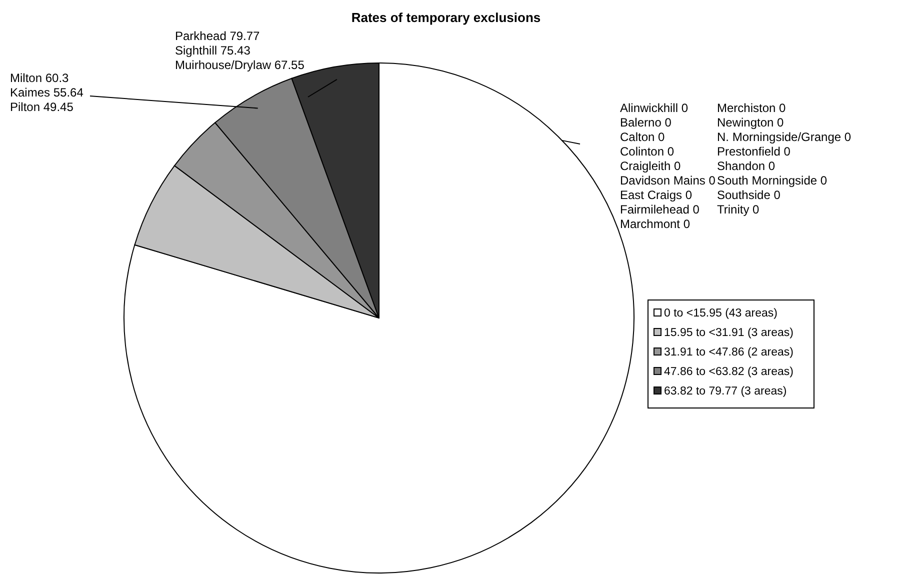 The image size is (909, 574). I want to click on text: Merchiston 0 Newington 0 N. Morningside/Grange 0 Prestonfield 0 Shandon 0 South Morningside 0 Southside 0 Trinity 0, so click(784, 158).